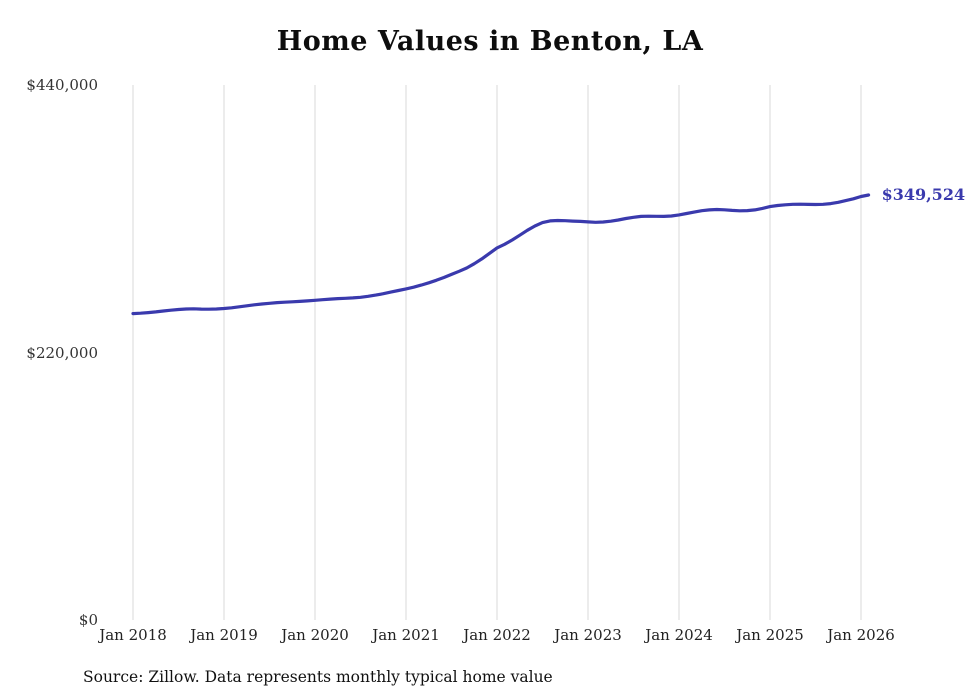 This screenshot has width=980, height=699. Describe the element at coordinates (679, 635) in the screenshot. I see `x-tick-label: Jan 2024` at that location.